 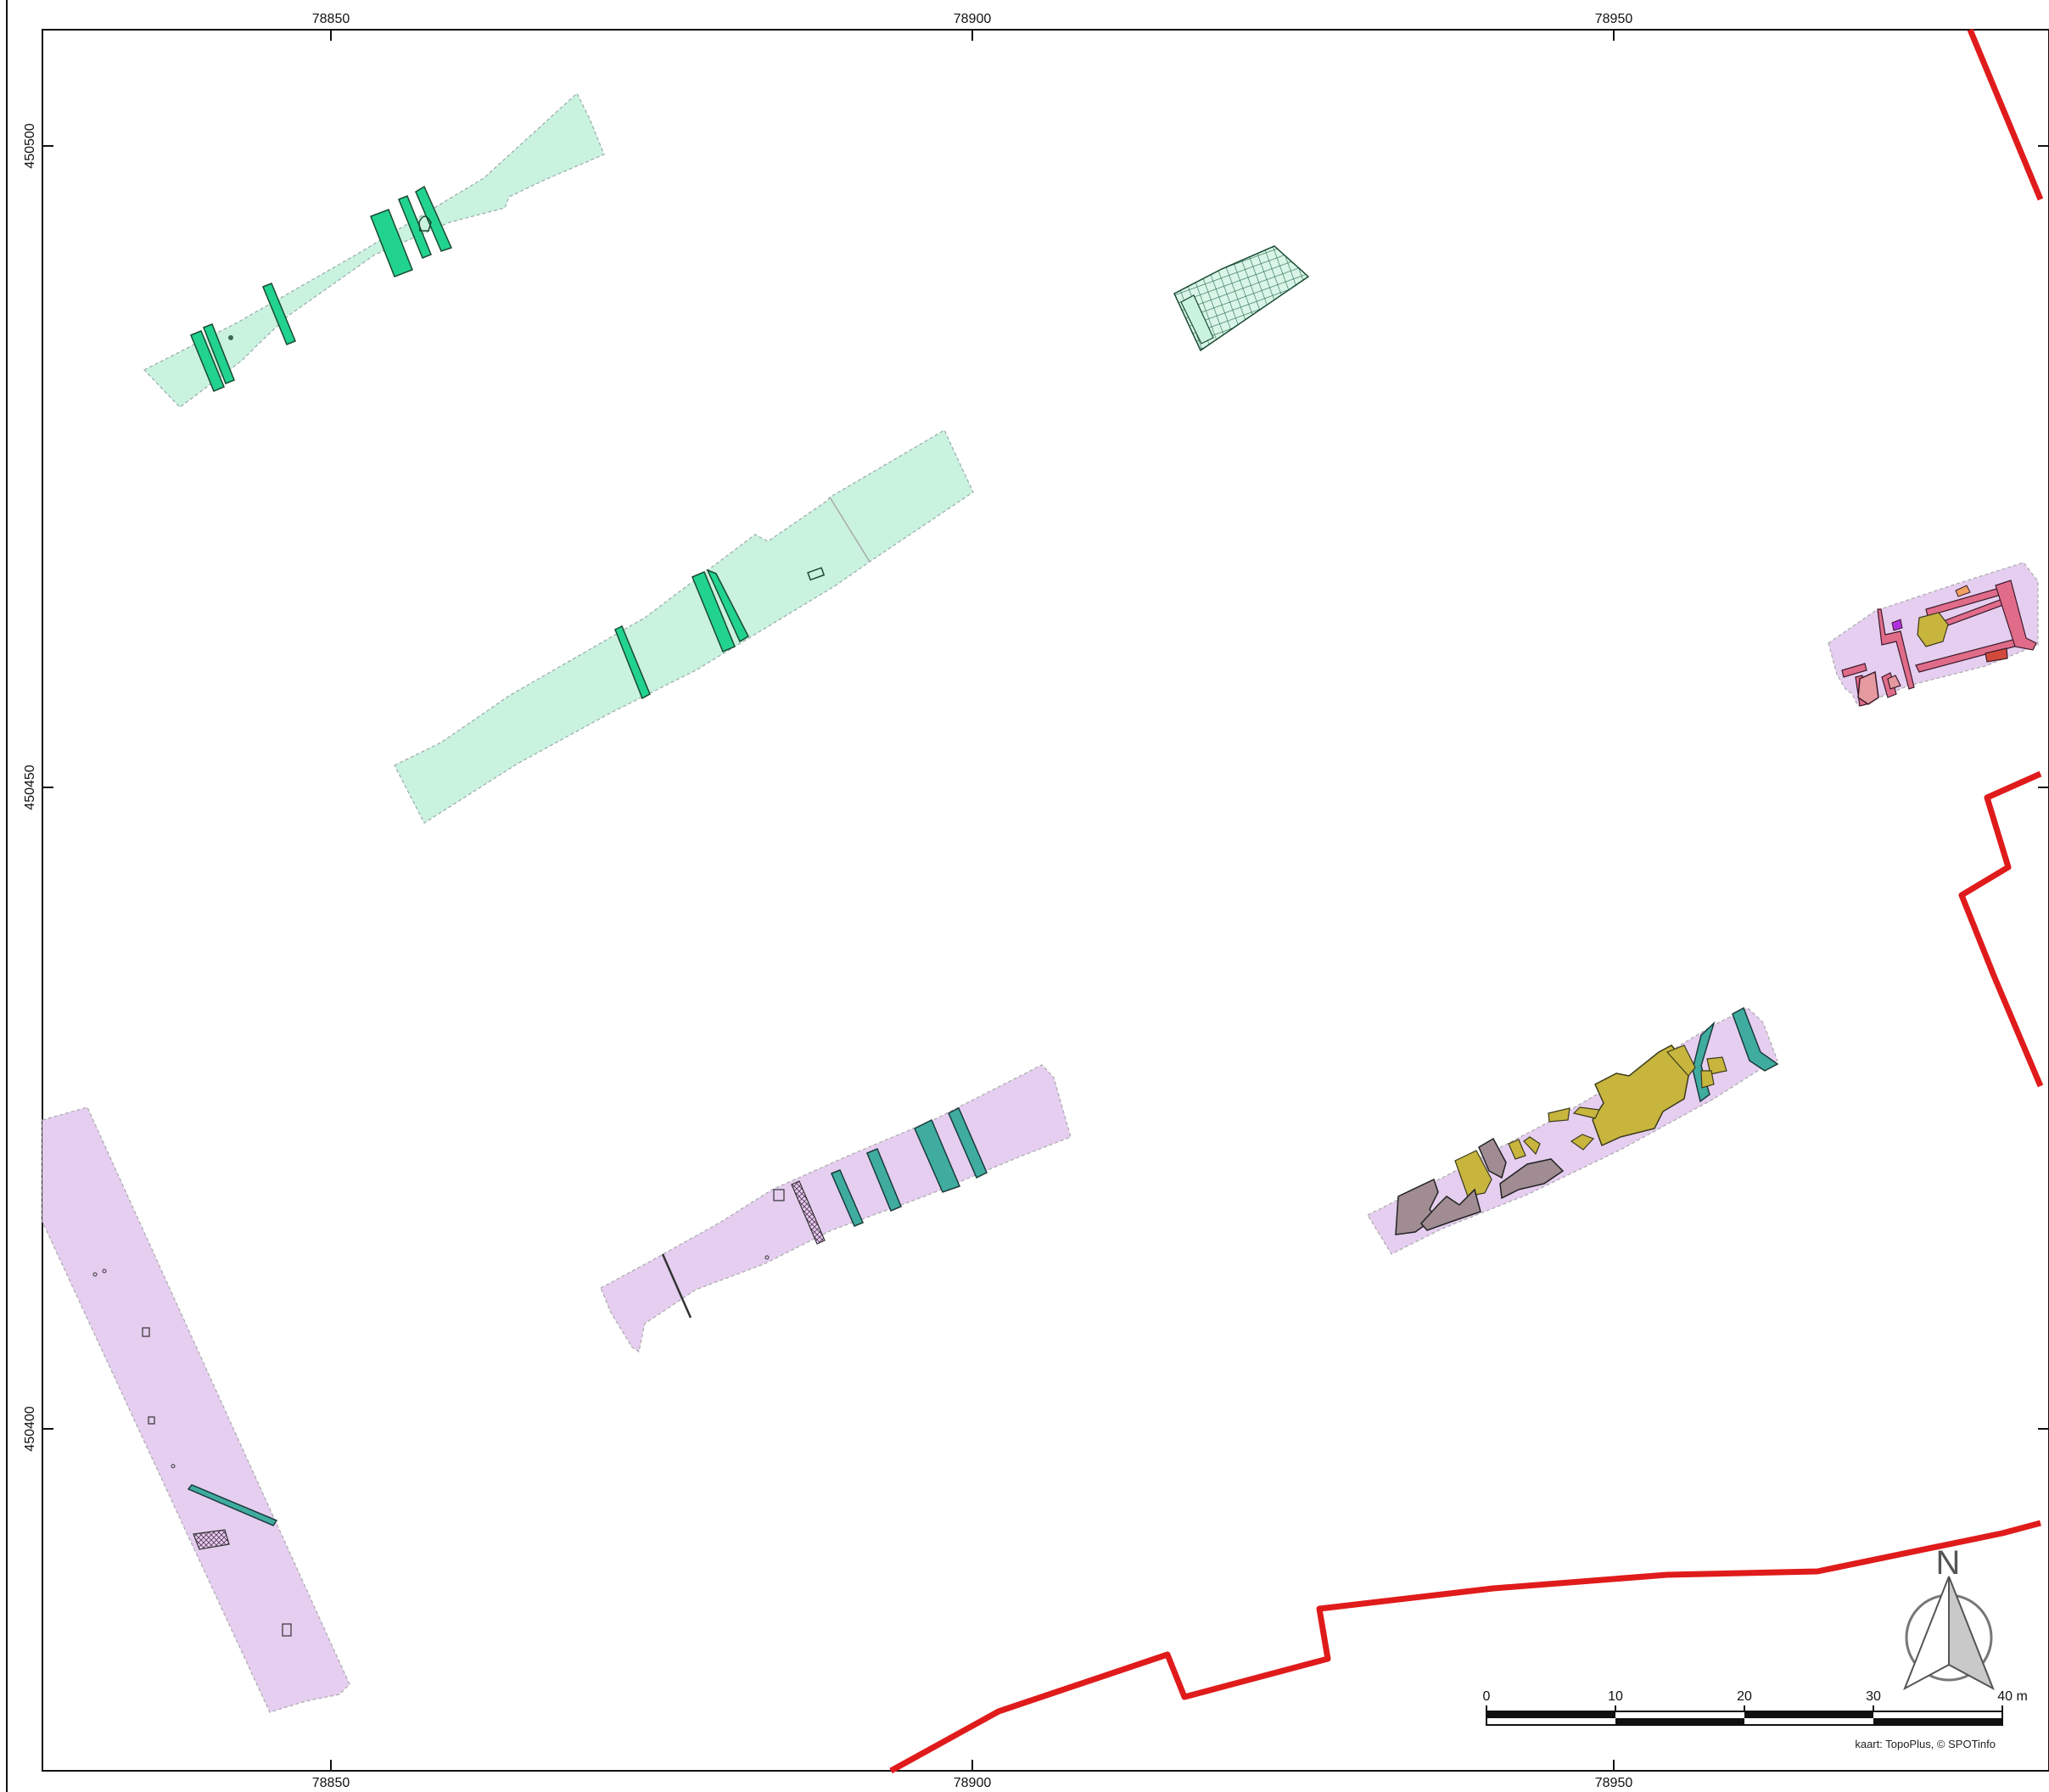 I want to click on boundary-right, so click(x=2001, y=929).